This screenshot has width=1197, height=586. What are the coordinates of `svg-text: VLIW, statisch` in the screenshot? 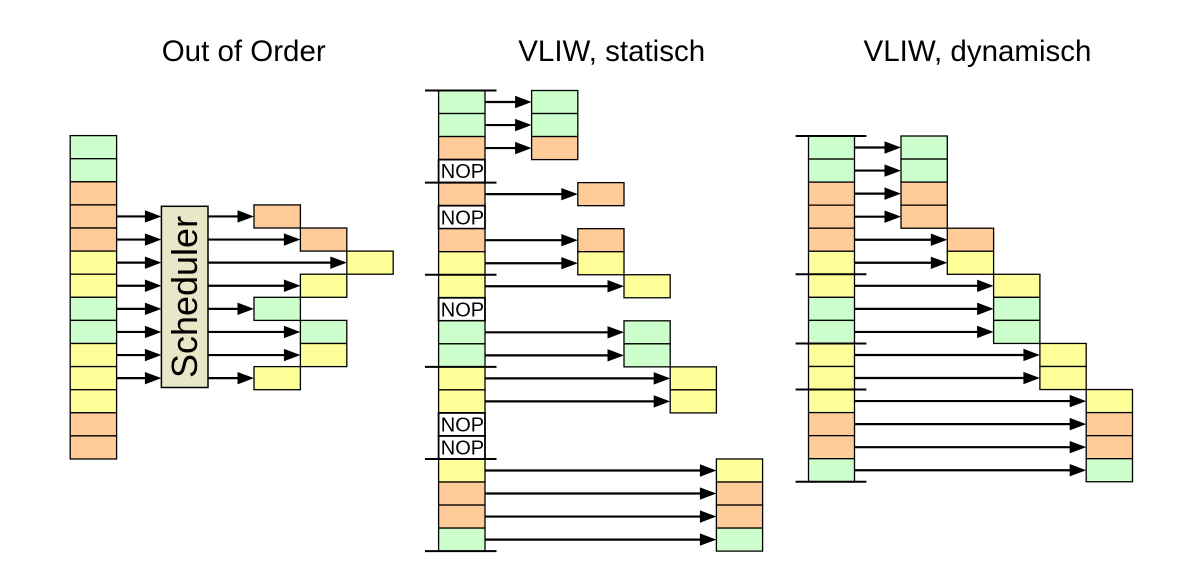 It's located at (611, 51).